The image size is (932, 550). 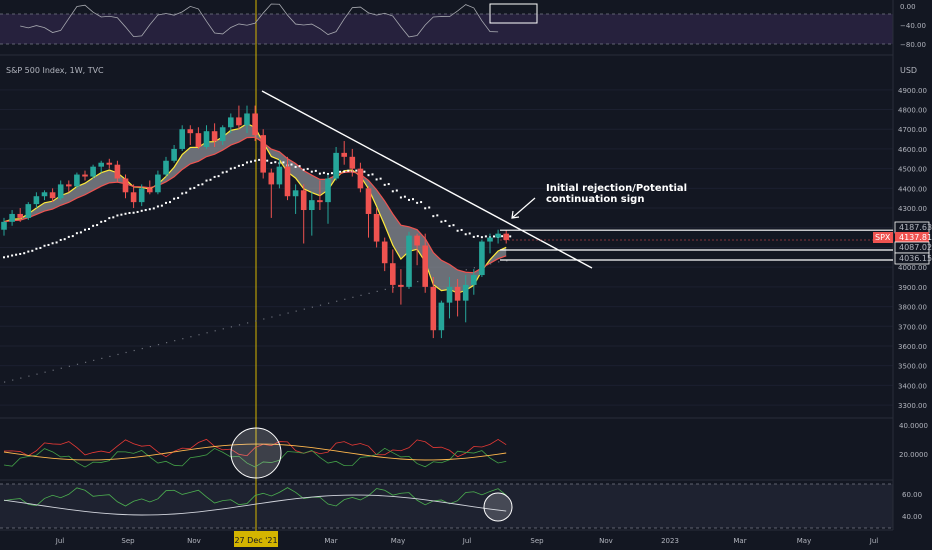 What do you see at coordinates (912, 130) in the screenshot?
I see `price-tick-2: 4700.00` at bounding box center [912, 130].